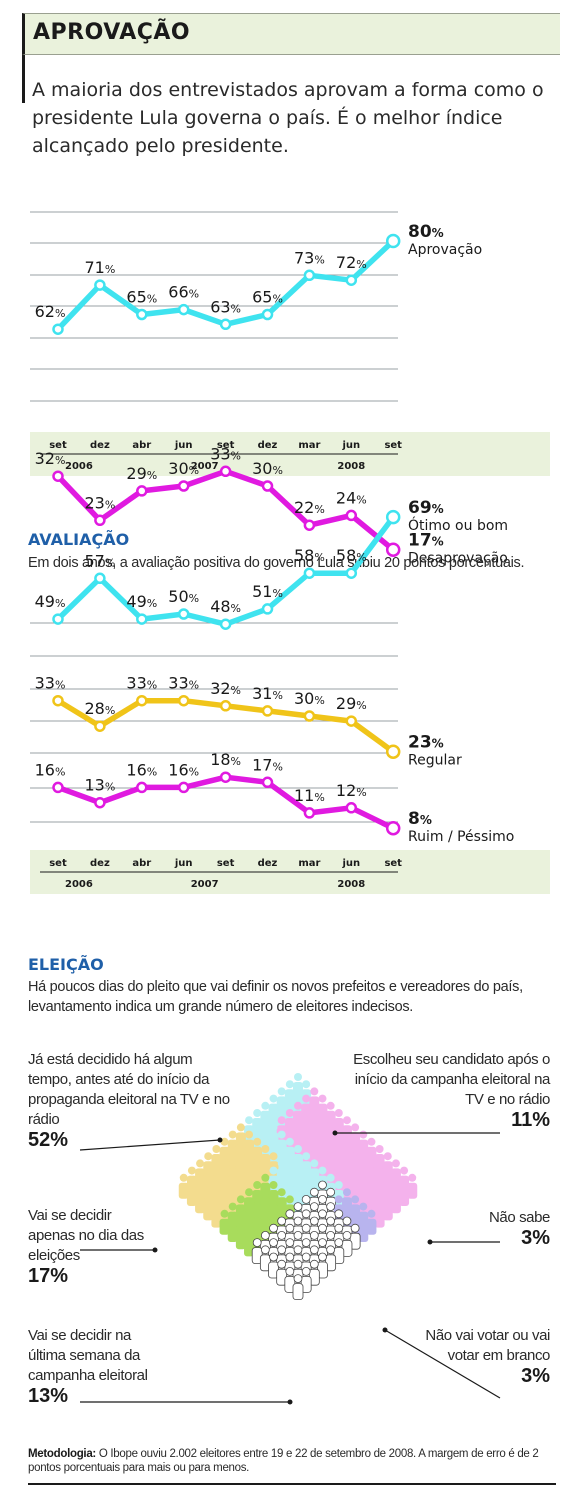 The image size is (561, 1498). What do you see at coordinates (23, 79) in the screenshot?
I see `left-rule` at bounding box center [23, 79].